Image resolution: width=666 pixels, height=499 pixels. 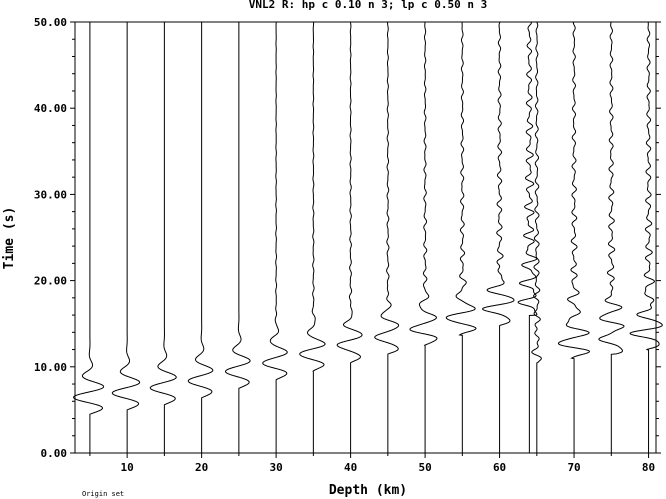 I want to click on trace-5km, so click(x=89, y=237).